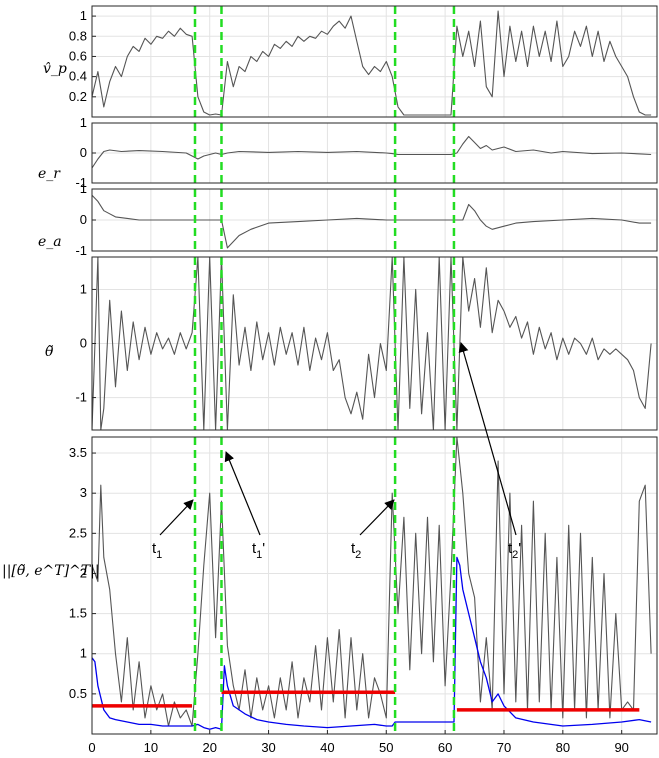 Image resolution: width=659 pixels, height=758 pixels. I want to click on xtick-label: 70, so click(504, 747).